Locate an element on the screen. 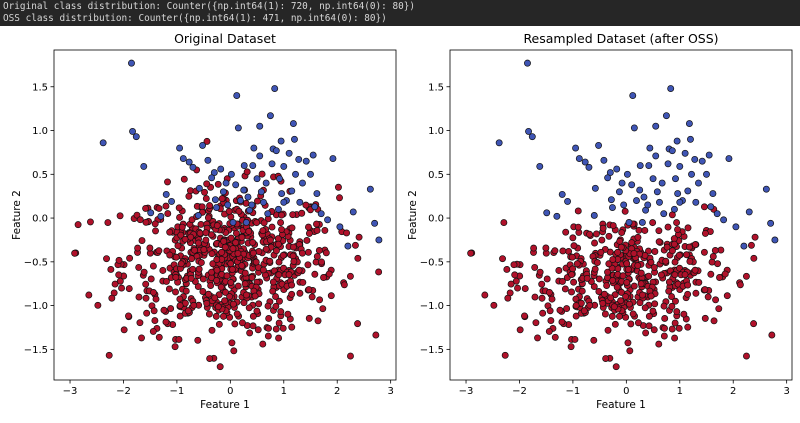  y-tick-label: −1.5 is located at coordinates (432, 350).